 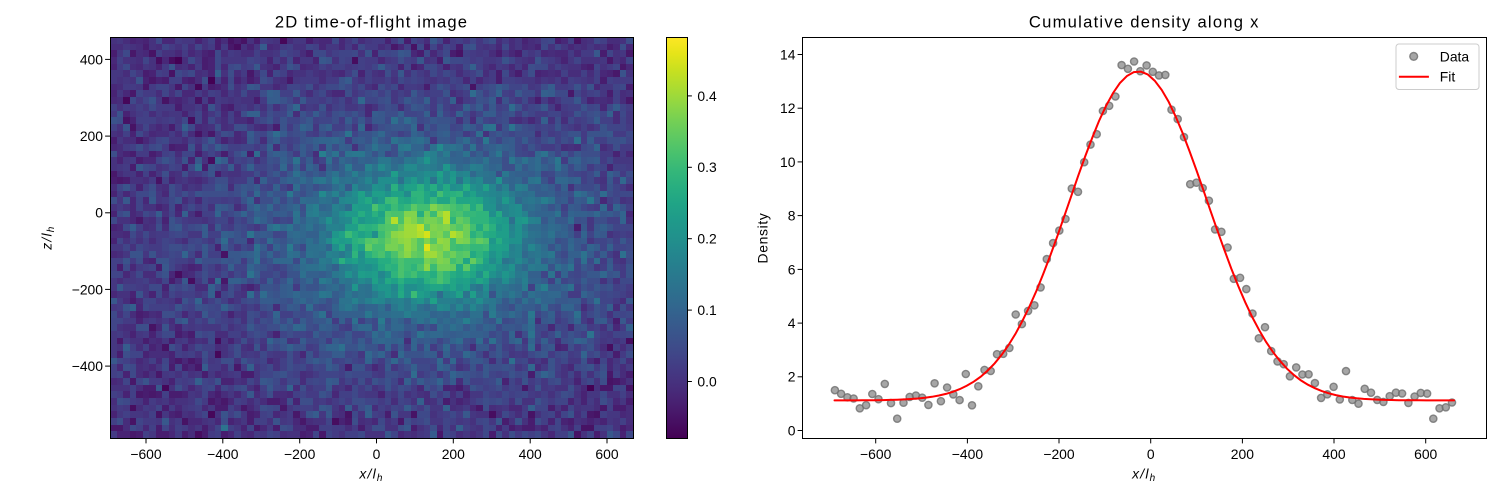 I want to click on svg-text: 14, so click(x=788, y=54).